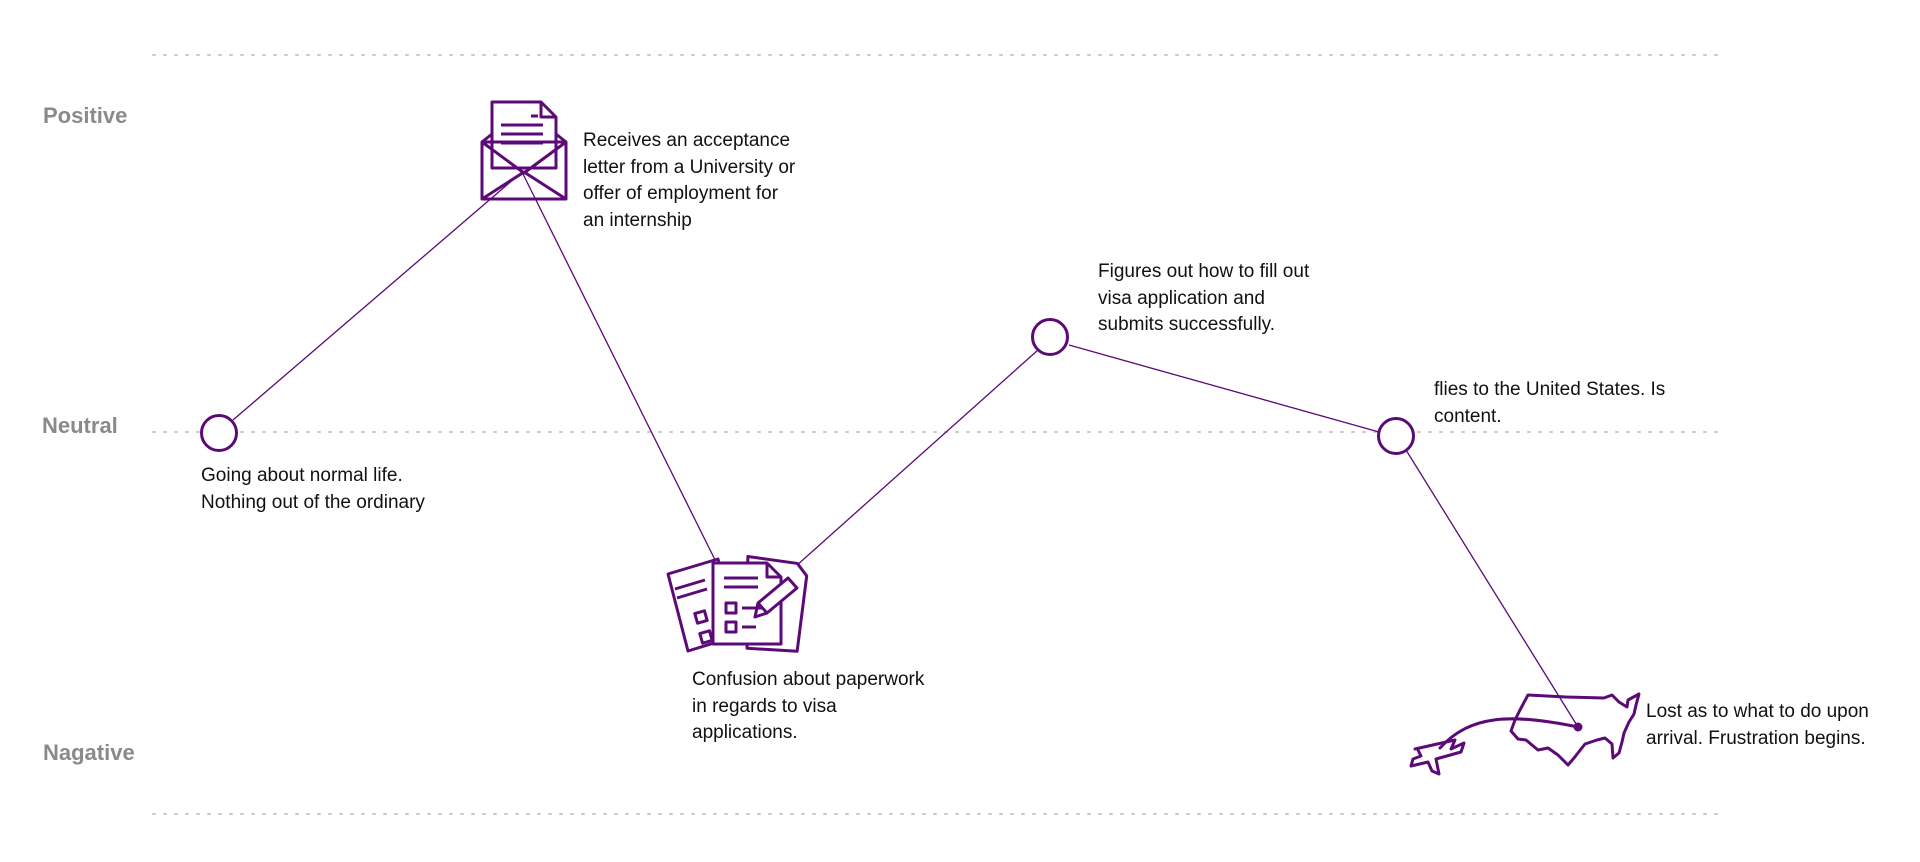  Describe the element at coordinates (1181, 298) in the screenshot. I see `note-line: visa application and` at that location.